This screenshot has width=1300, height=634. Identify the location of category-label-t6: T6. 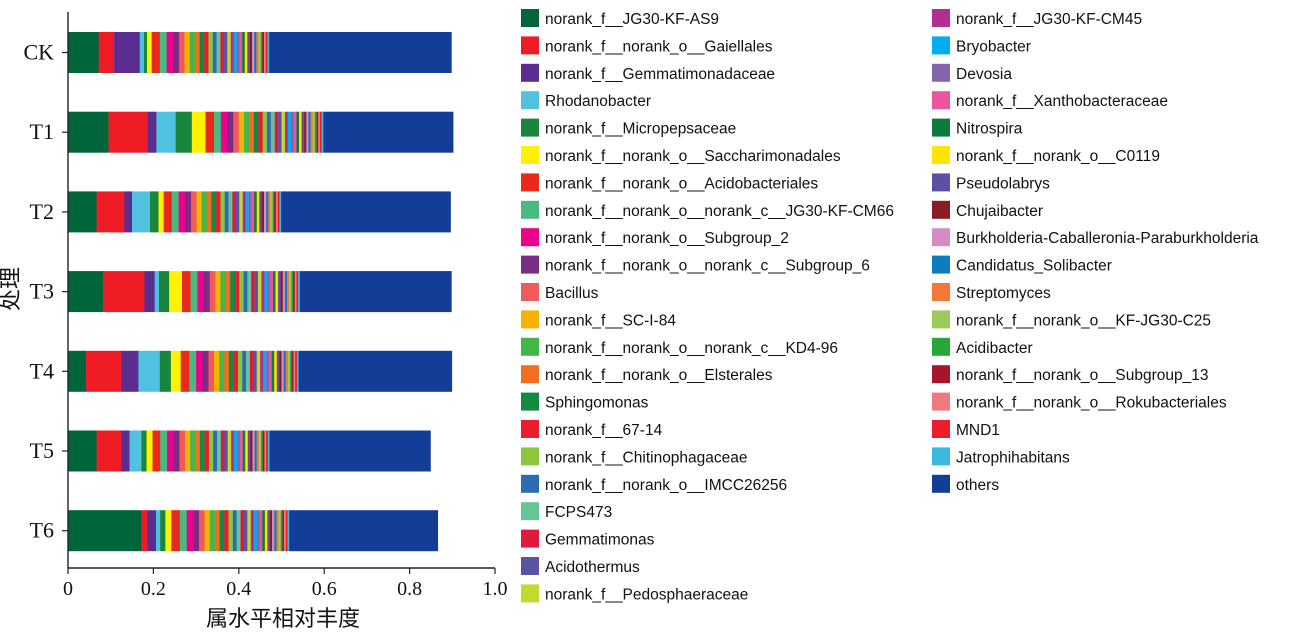
(42, 530).